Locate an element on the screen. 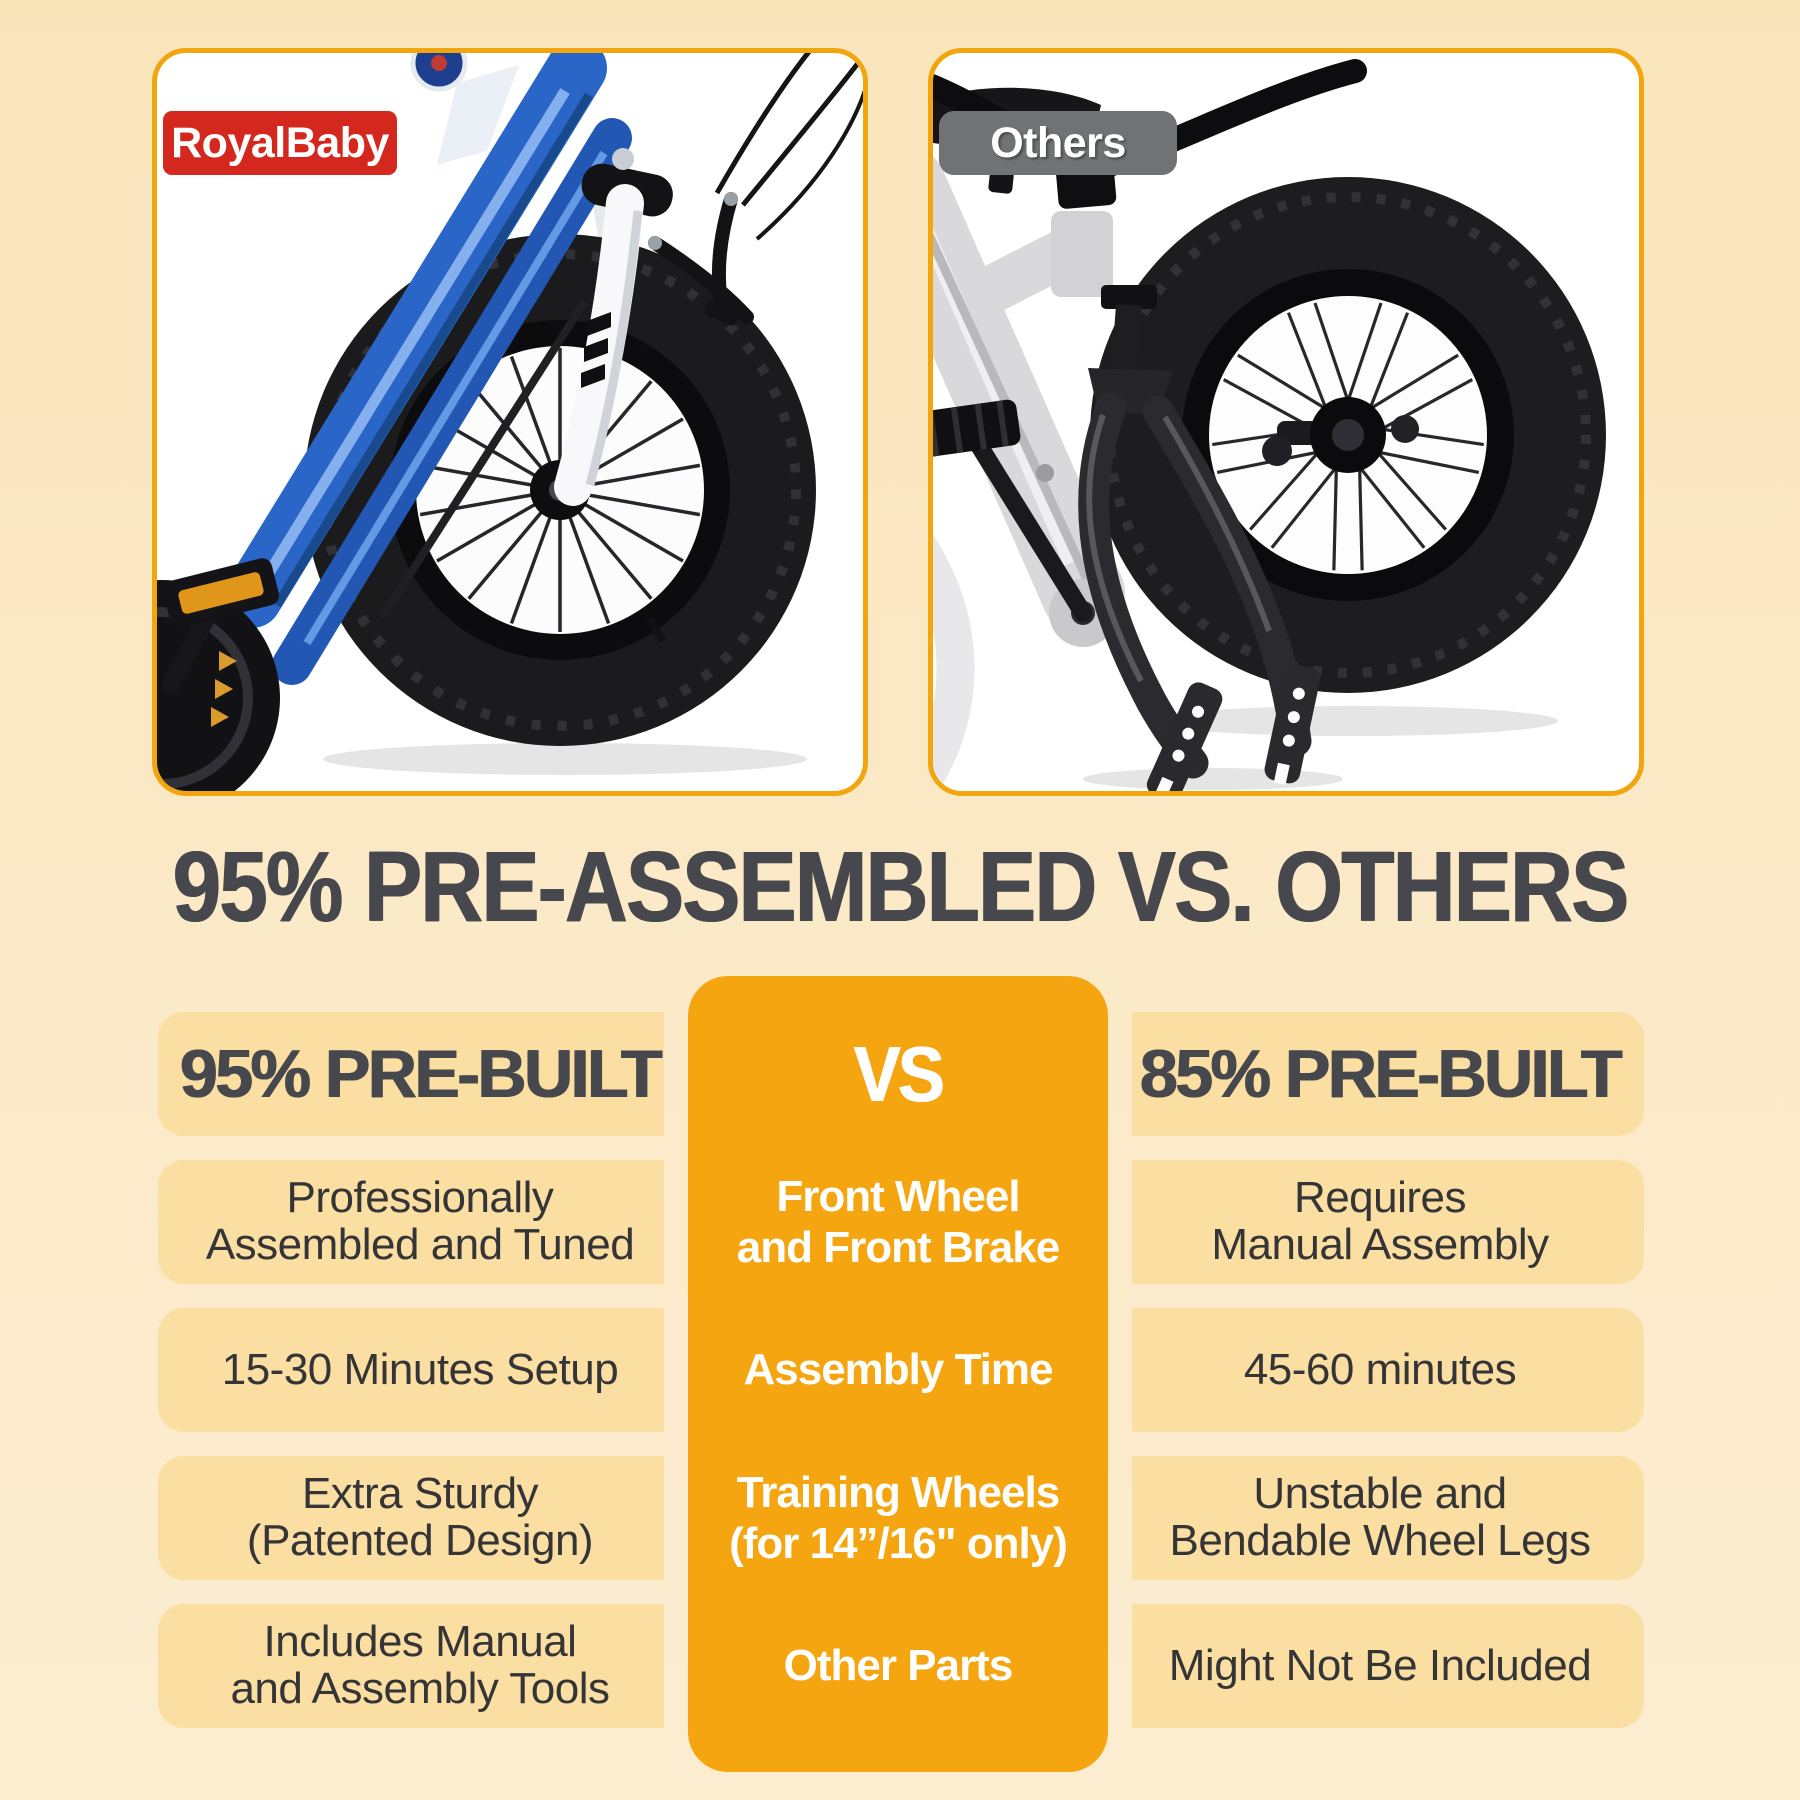 Image resolution: width=1800 pixels, height=1800 pixels. row-band-2-right is located at coordinates (1388, 1370).